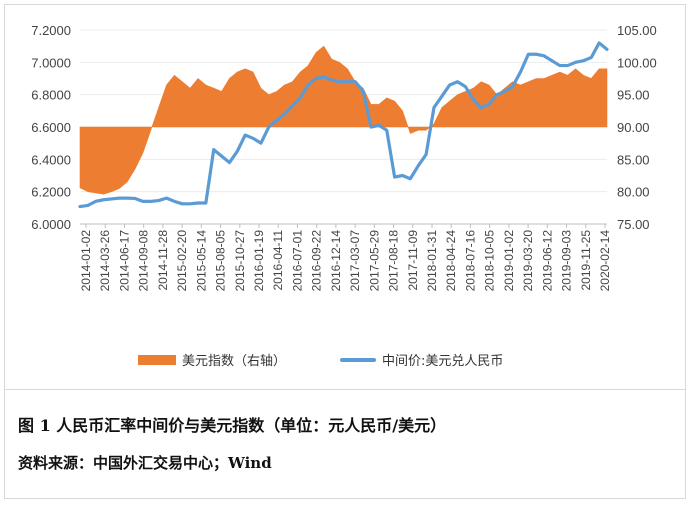  Describe the element at coordinates (394, 261) in the screenshot. I see `x-tick-label: 2017-08-18` at that location.